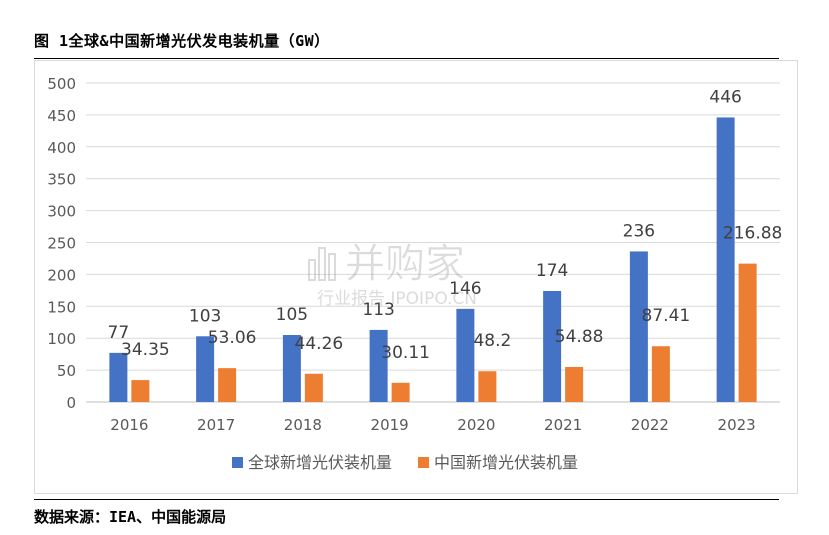 The height and width of the screenshot is (535, 829). I want to click on legend: 全球新增光伏装机量 中国新增光伏装机量, so click(405, 462).